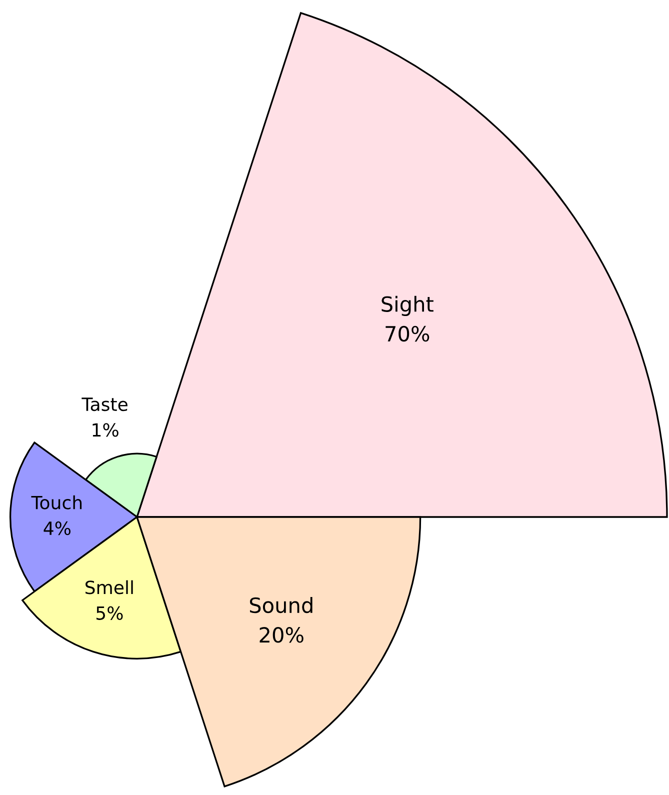 This screenshot has width=669, height=795. Describe the element at coordinates (57, 528) in the screenshot. I see `data-label: 4%` at that location.